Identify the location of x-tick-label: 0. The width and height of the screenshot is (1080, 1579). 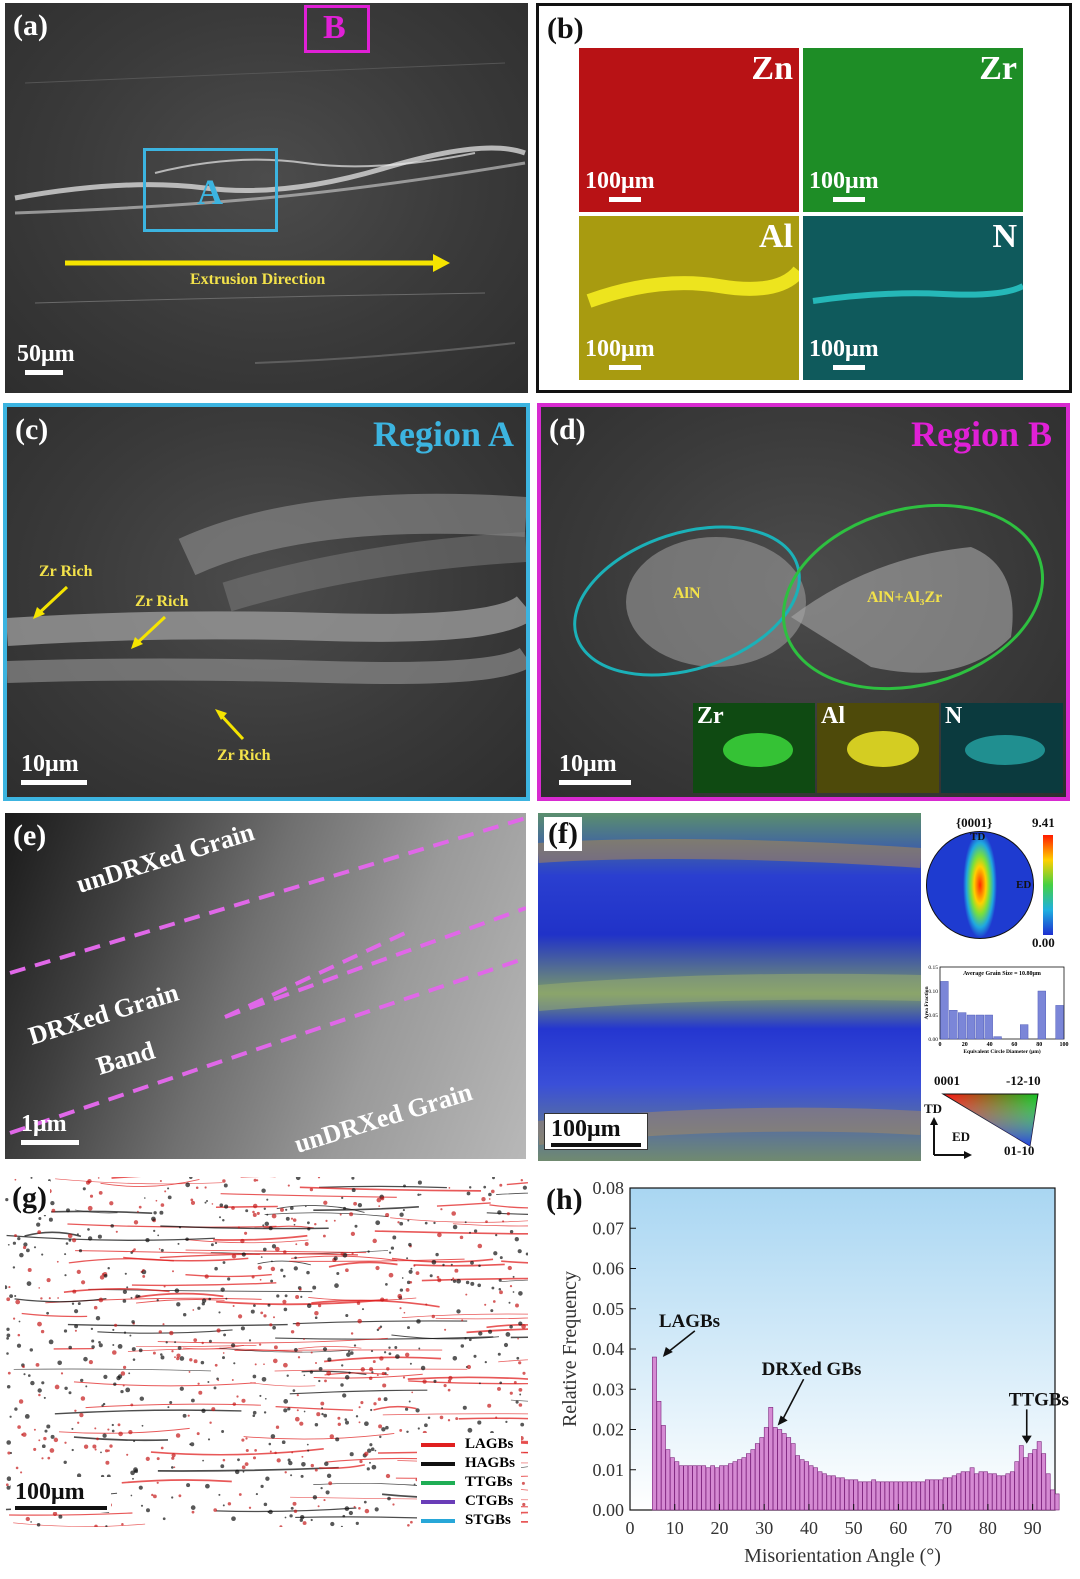
(630, 1528).